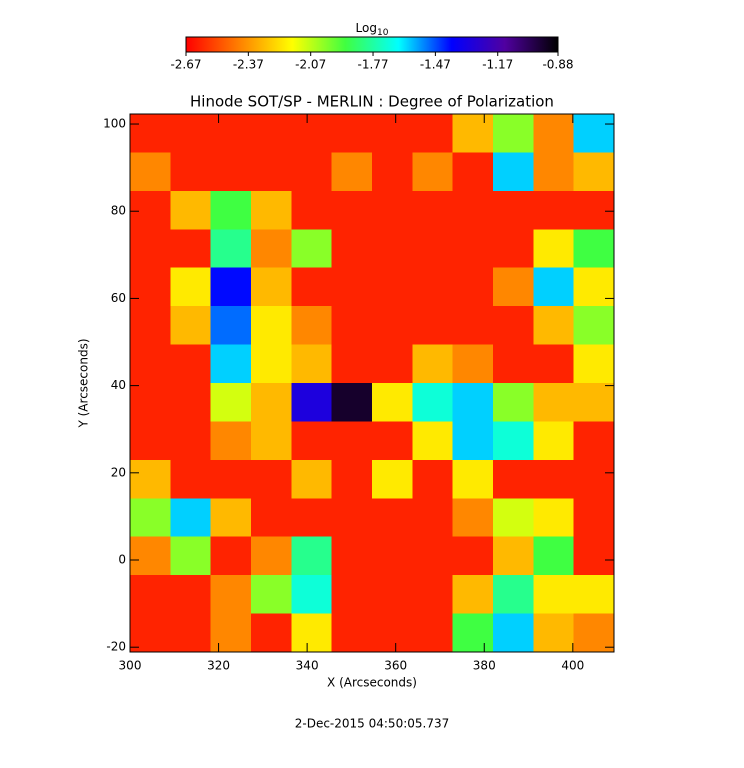 The height and width of the screenshot is (768, 744). I want to click on y-tick-label: 20, so click(118, 472).